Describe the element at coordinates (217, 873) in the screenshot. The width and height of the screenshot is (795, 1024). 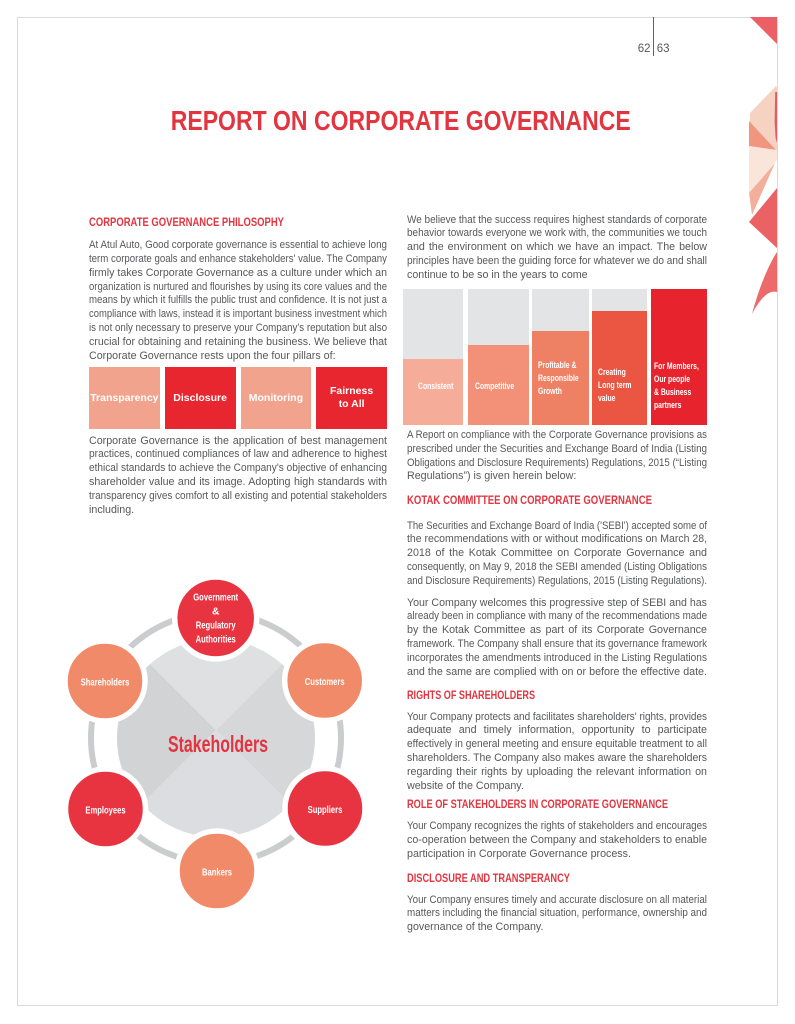
I see `svg-text: Bankers` at that location.